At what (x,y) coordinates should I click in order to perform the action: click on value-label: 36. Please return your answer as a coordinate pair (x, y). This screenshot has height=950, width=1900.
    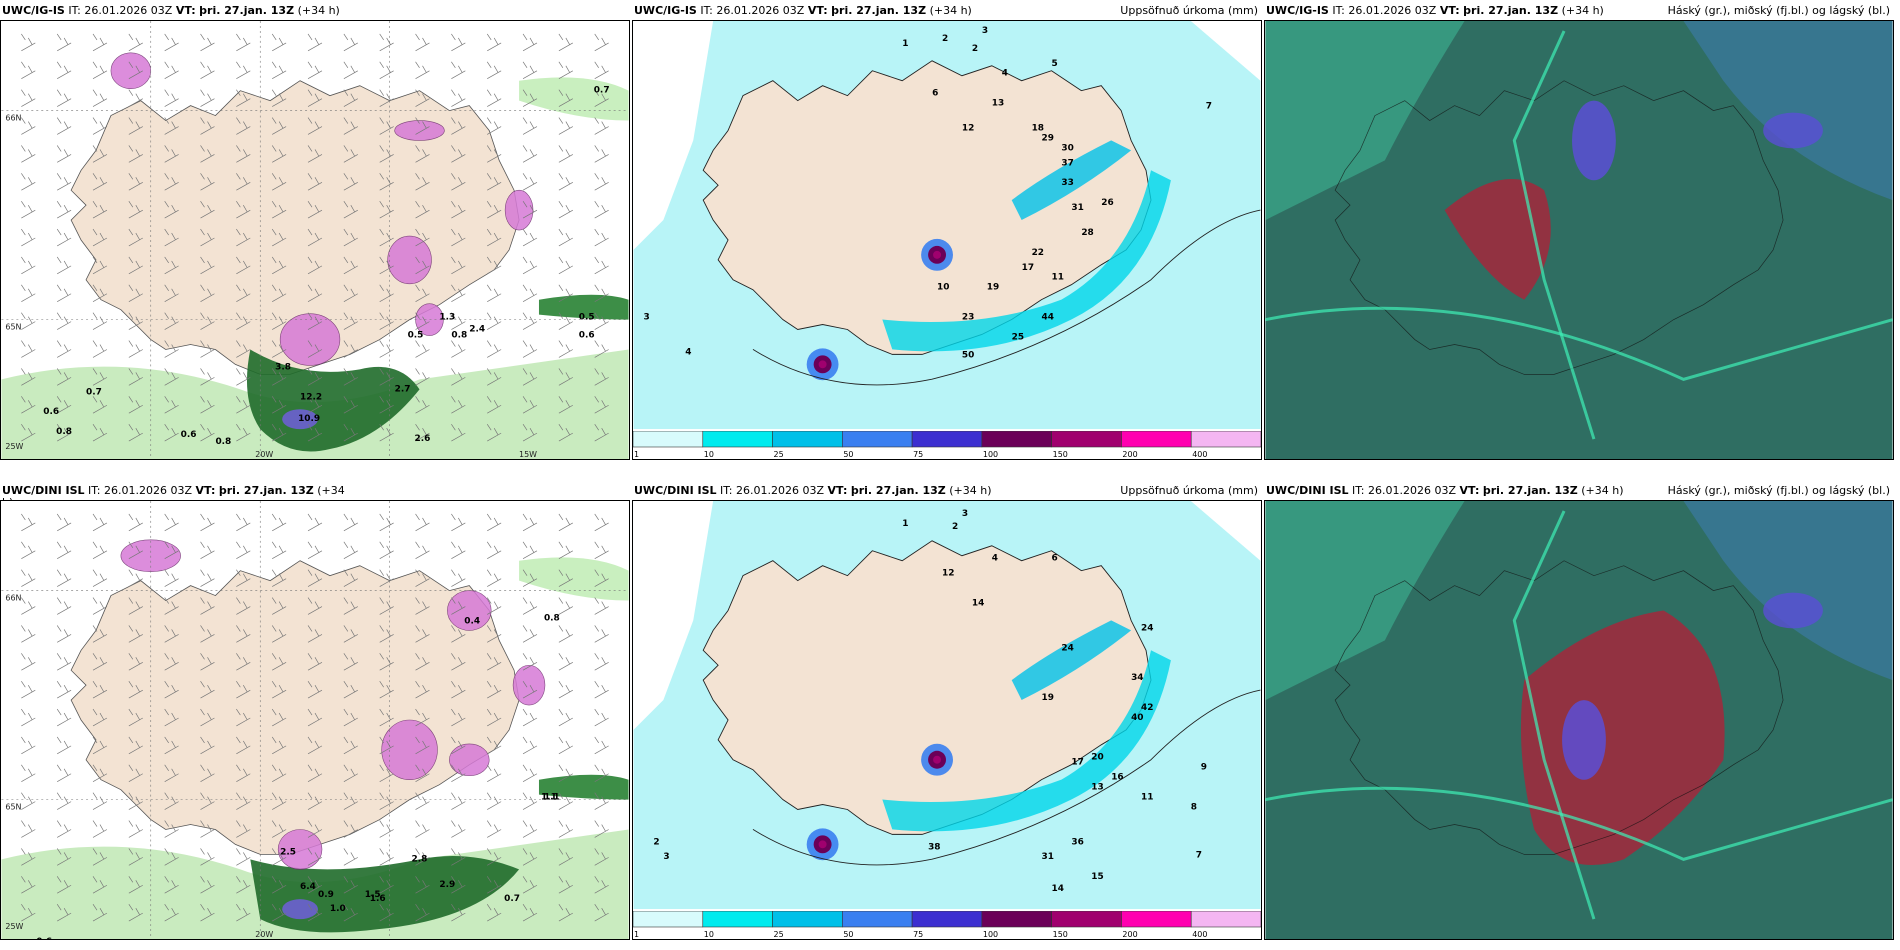
    Looking at the image, I should click on (1077, 842).